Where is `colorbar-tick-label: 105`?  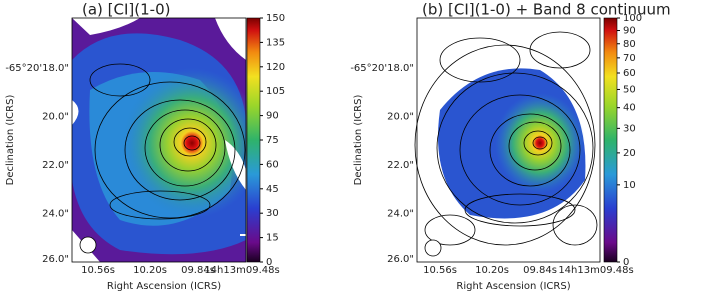
colorbar-tick-label: 105 is located at coordinates (275, 91).